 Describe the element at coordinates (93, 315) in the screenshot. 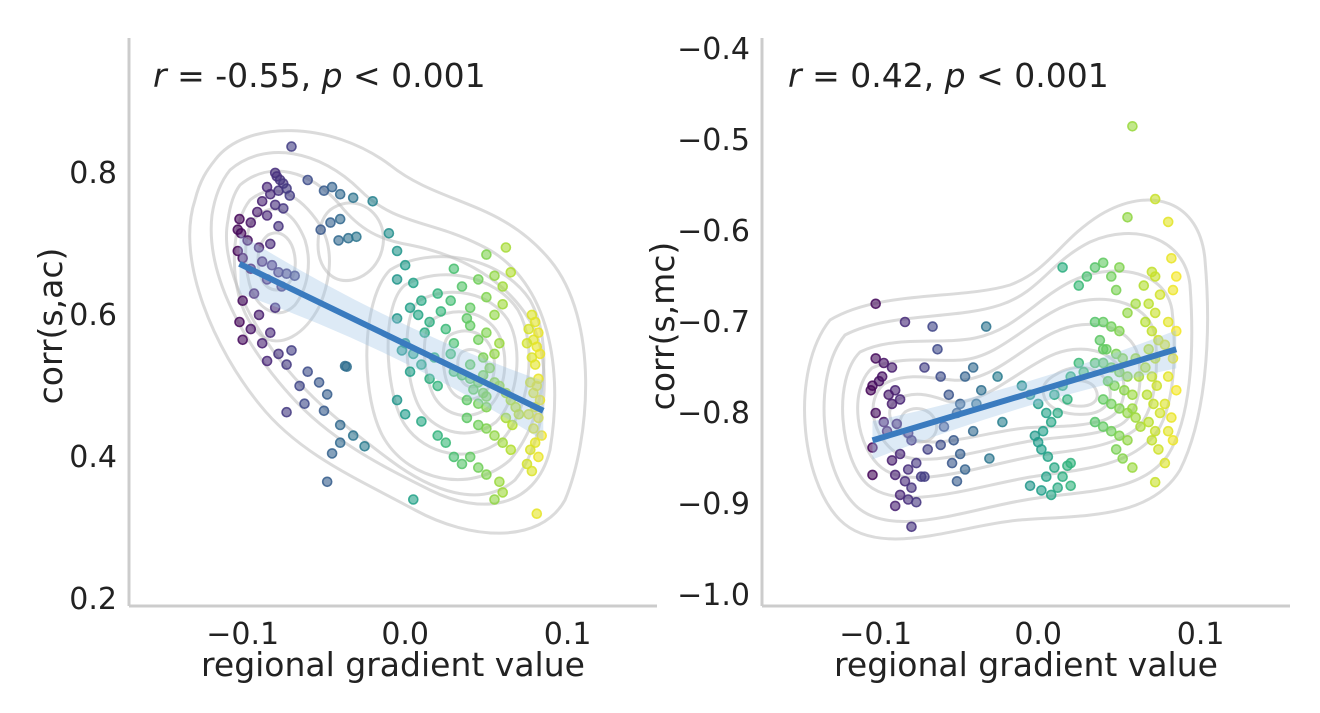

I see `y-tick-label: 0.6` at that location.